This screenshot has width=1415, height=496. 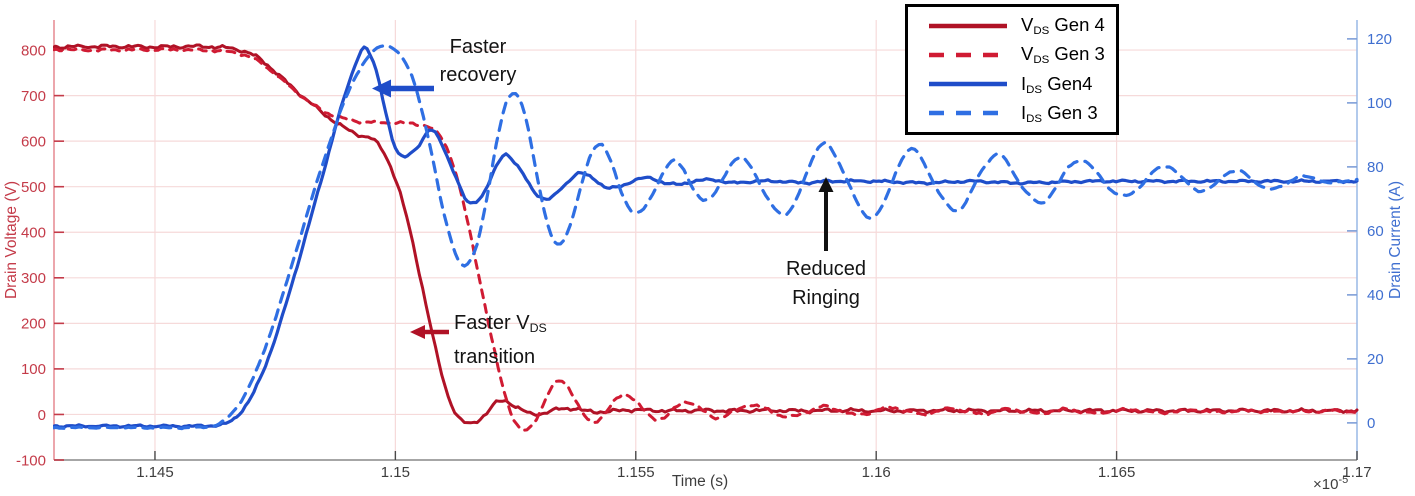 What do you see at coordinates (1375, 295) in the screenshot?
I see `right-tick-label: 40` at bounding box center [1375, 295].